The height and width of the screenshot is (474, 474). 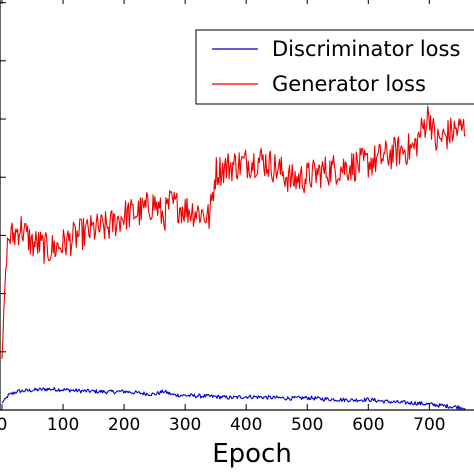 What do you see at coordinates (233, 398) in the screenshot?
I see `series-line-discriminator-loss` at bounding box center [233, 398].